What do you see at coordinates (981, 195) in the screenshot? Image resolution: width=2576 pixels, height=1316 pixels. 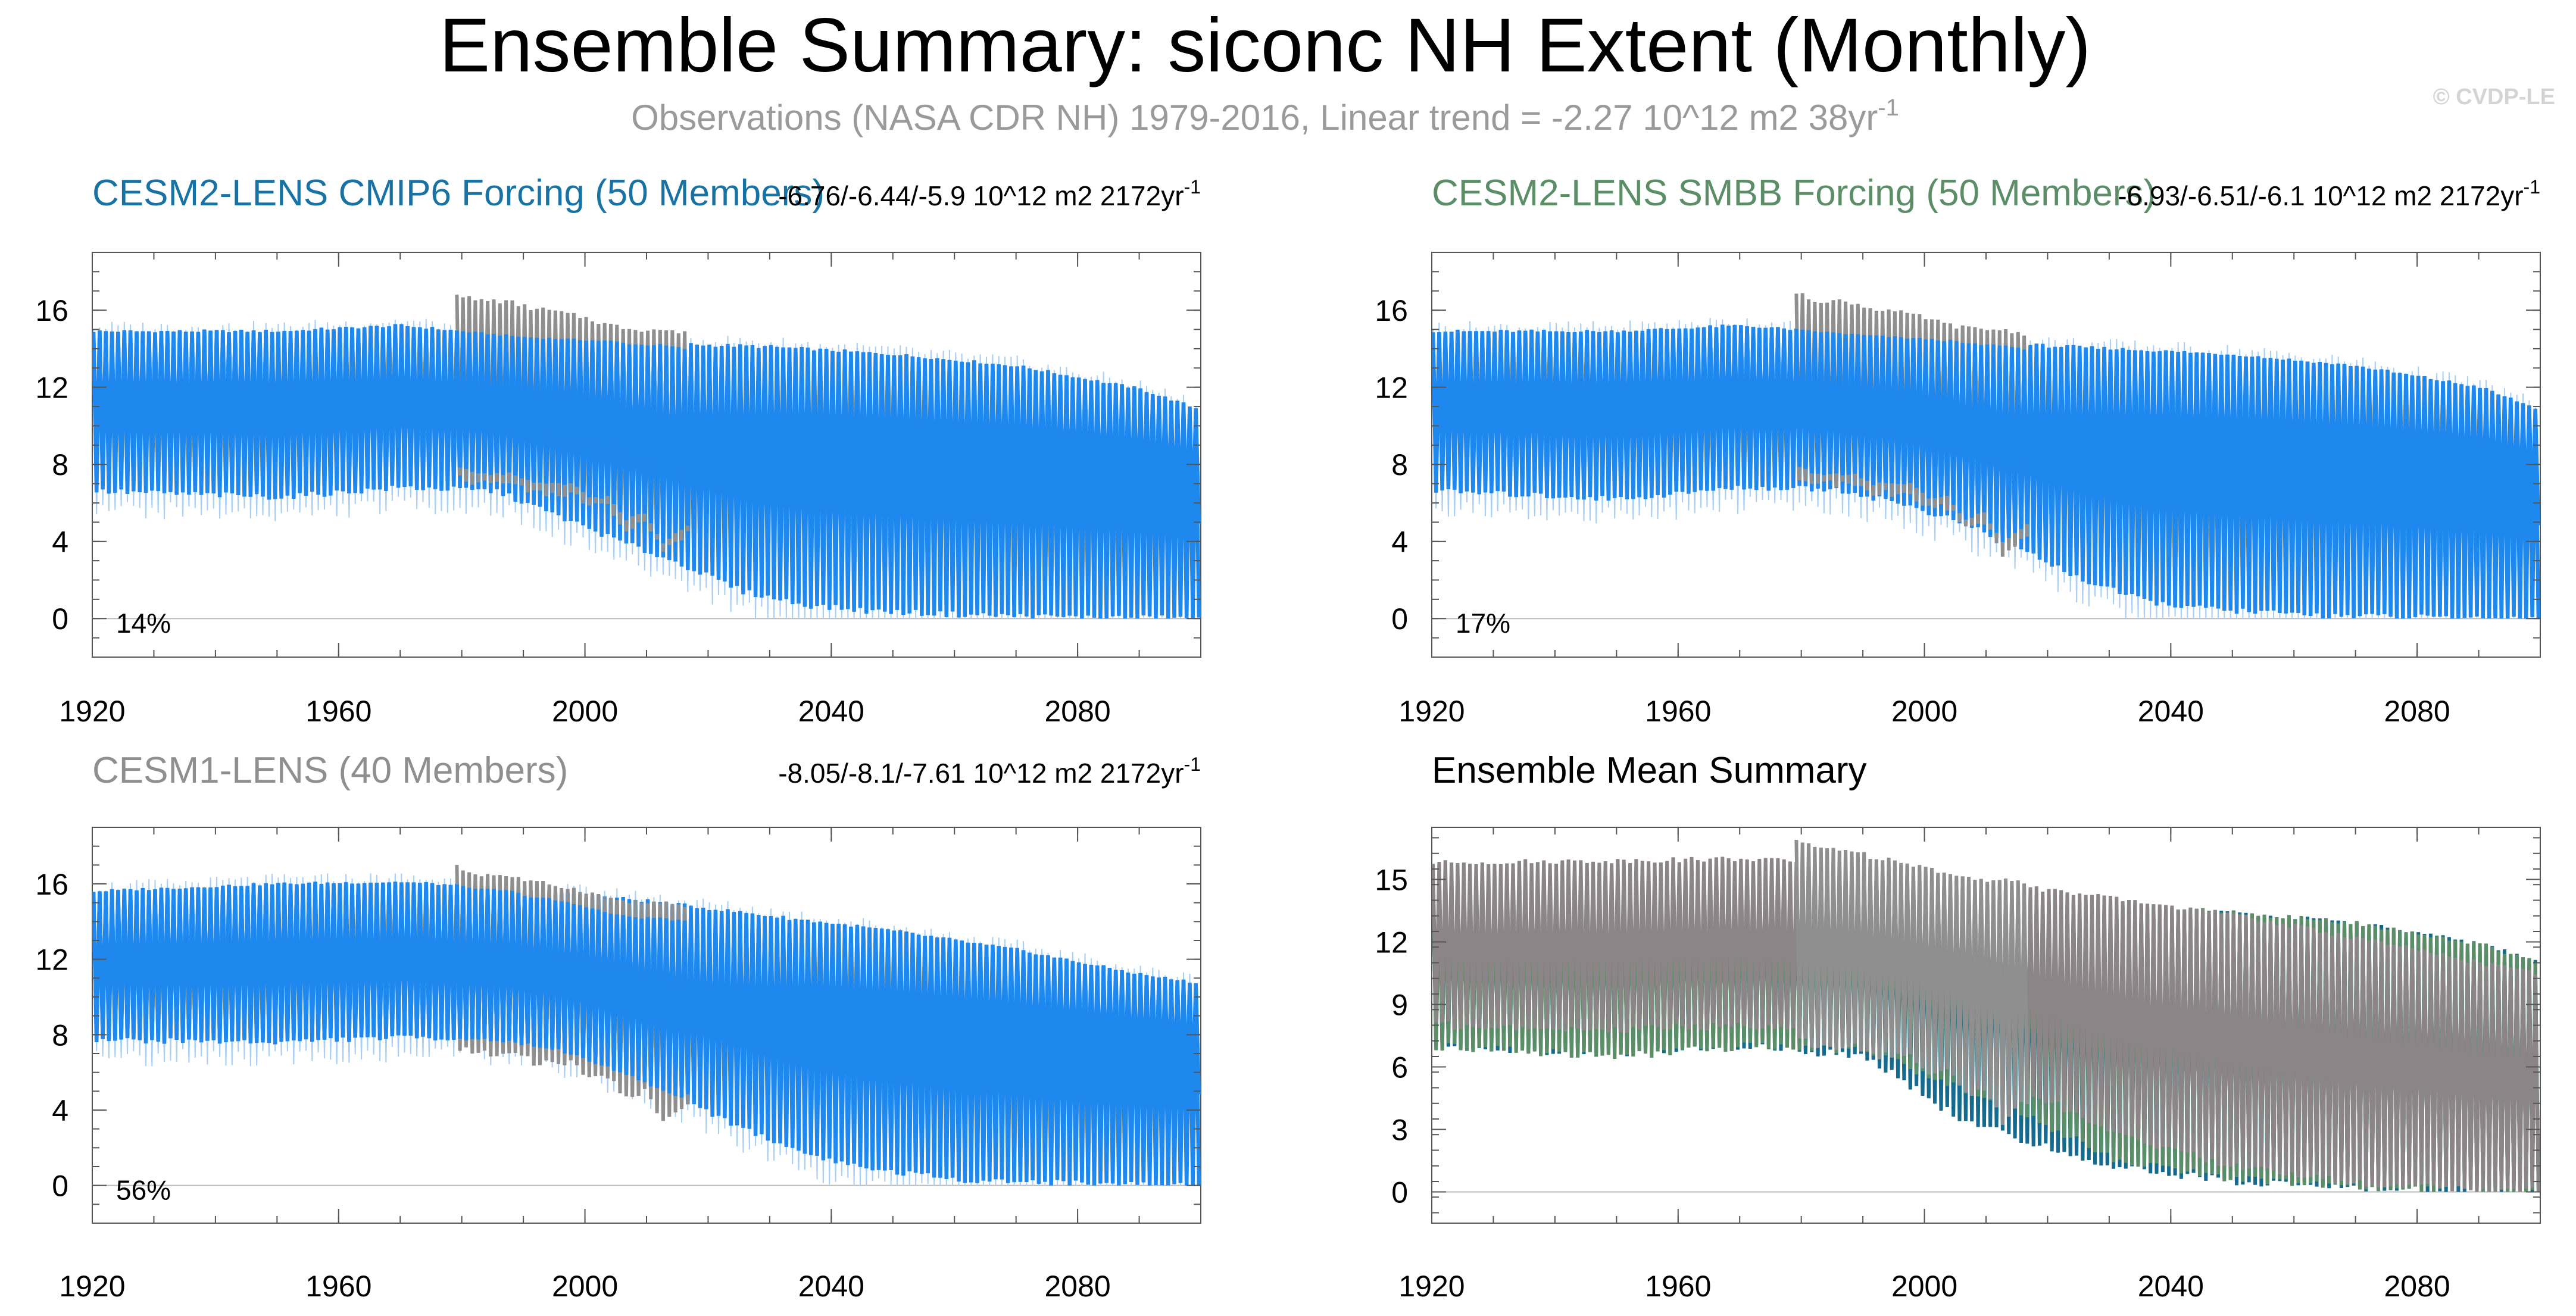 I see `trend-label-text: -6.76/-6.44/-5.9 10^12 m2 2172yr` at bounding box center [981, 195].